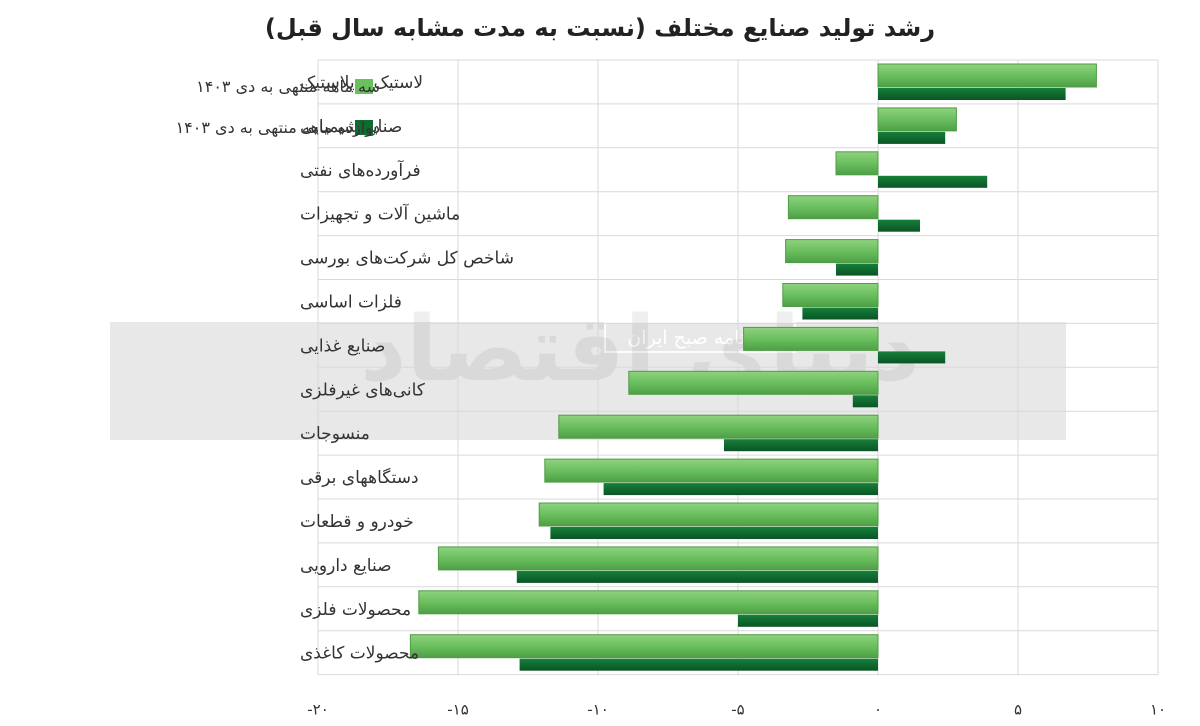 The image size is (1200, 726). I want to click on x-tick-label-4: ۰, so click(878, 710).